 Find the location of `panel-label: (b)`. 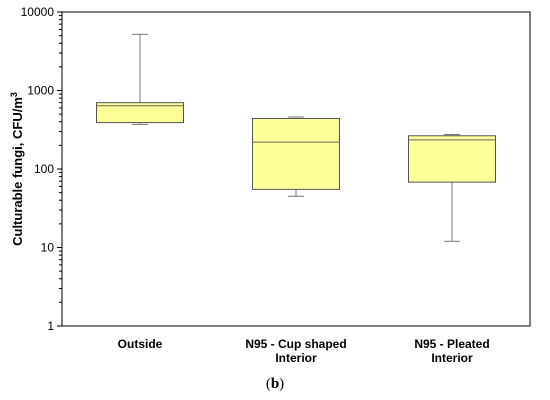

panel-label: (b) is located at coordinates (275, 384).